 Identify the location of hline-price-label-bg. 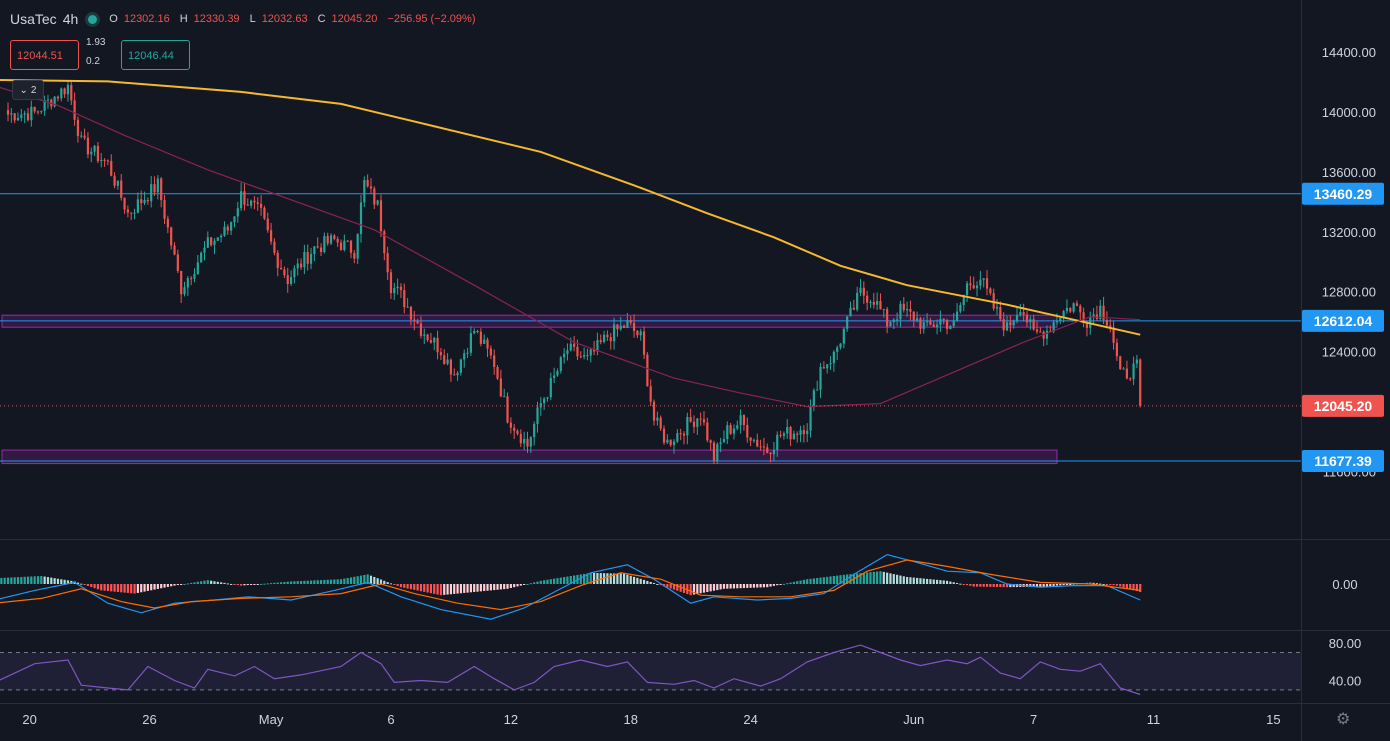
(1343, 193).